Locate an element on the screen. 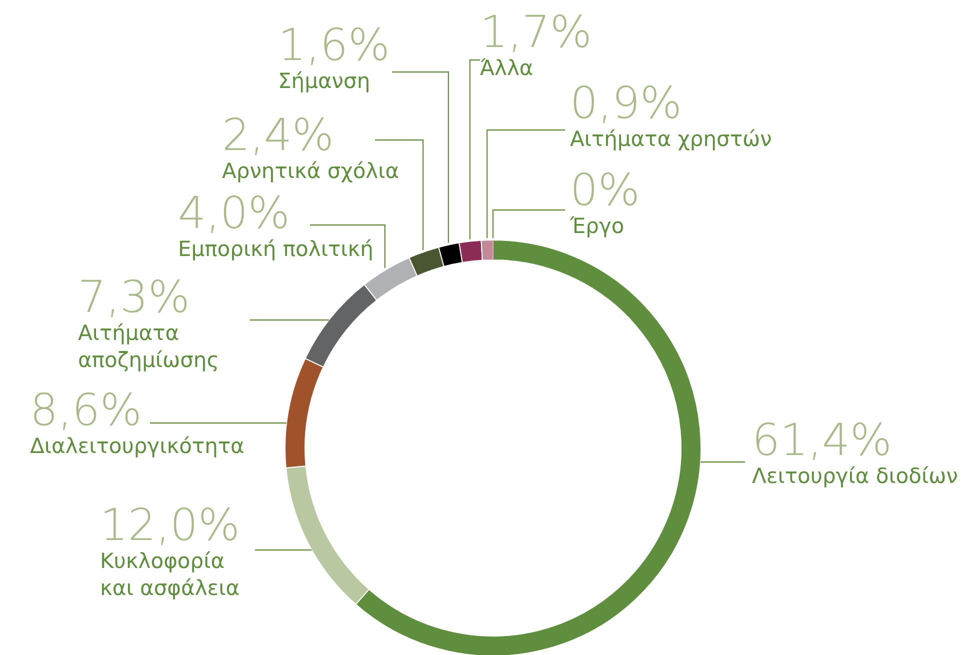  data-label: 1,7% is located at coordinates (536, 32).